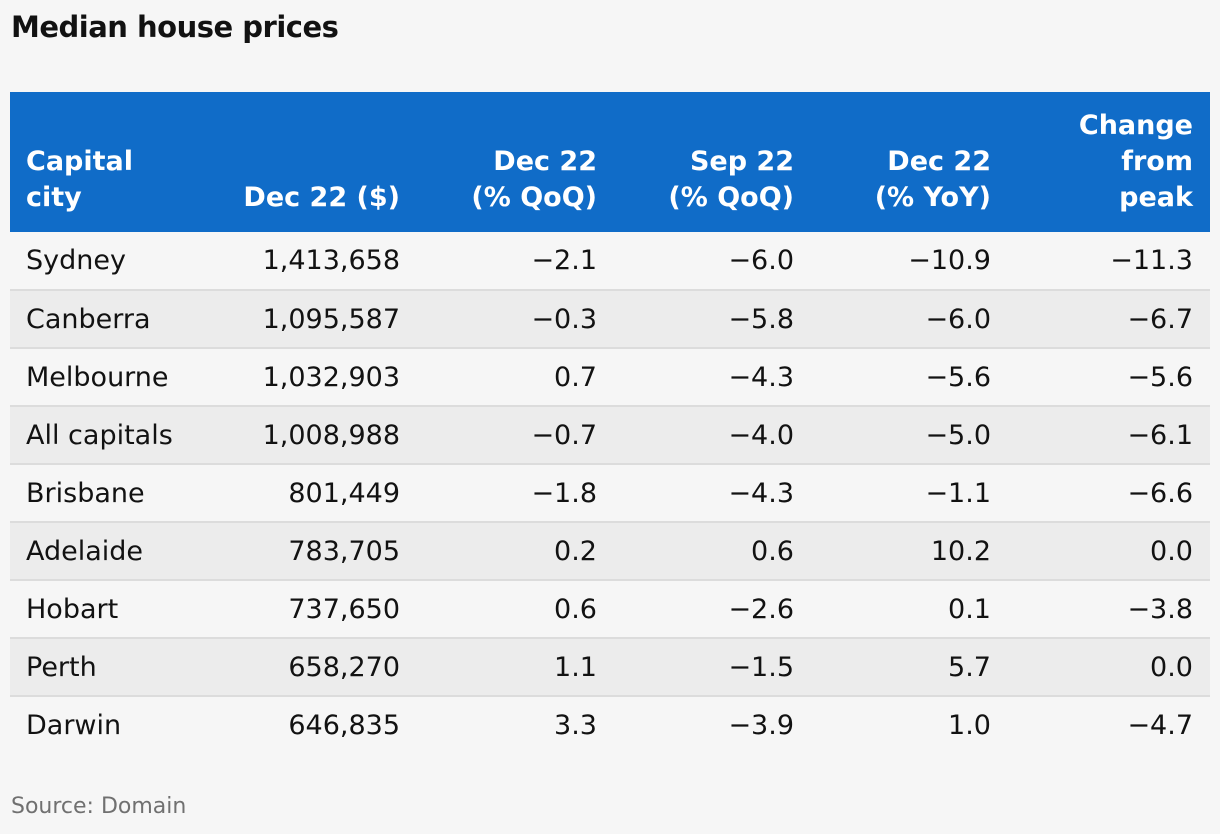 Image resolution: width=1220 pixels, height=834 pixels. What do you see at coordinates (761, 260) in the screenshot?
I see `cell-sep22-qoq: −6.0` at bounding box center [761, 260].